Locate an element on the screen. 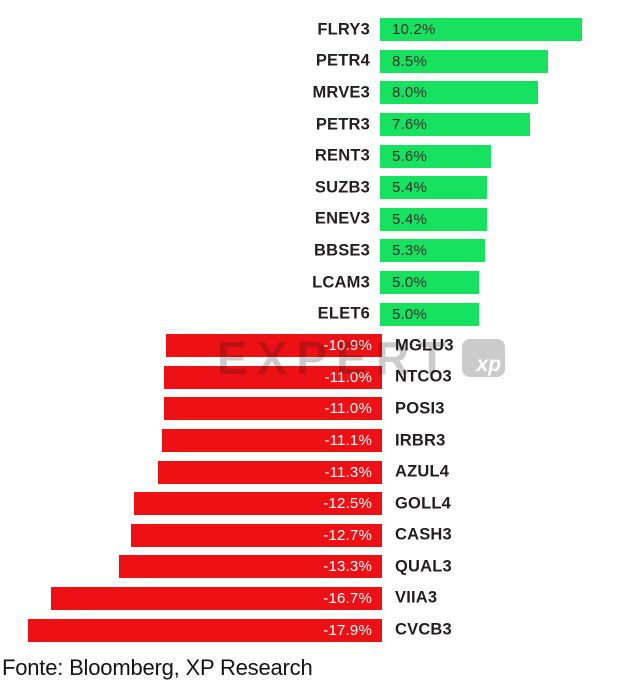 The image size is (618, 689). percent-label: 8.0% is located at coordinates (409, 93).